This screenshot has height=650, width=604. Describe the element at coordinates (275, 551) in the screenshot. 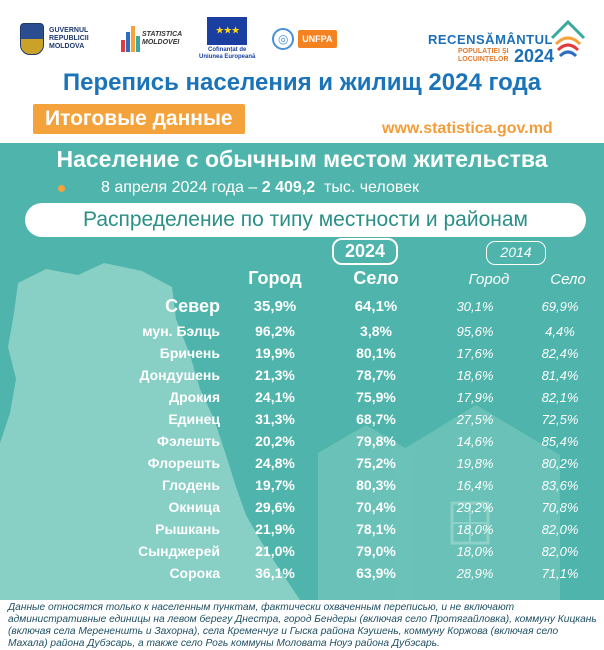

I see `urban-2024-value: 21,0%` at that location.